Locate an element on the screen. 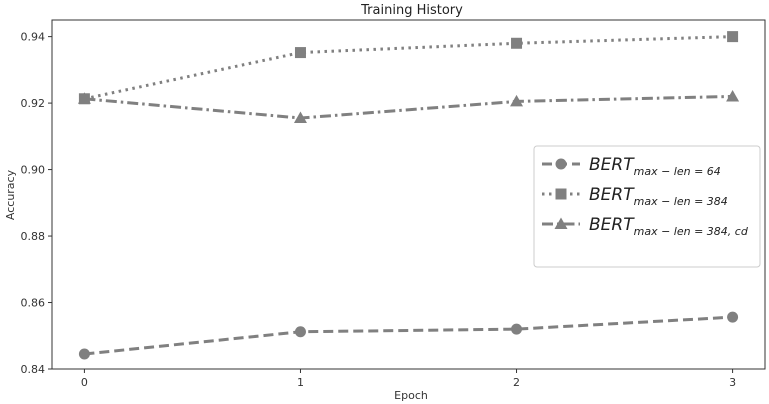 This screenshot has width=769, height=404. y-tick-label: 0.86 is located at coordinates (33, 303).